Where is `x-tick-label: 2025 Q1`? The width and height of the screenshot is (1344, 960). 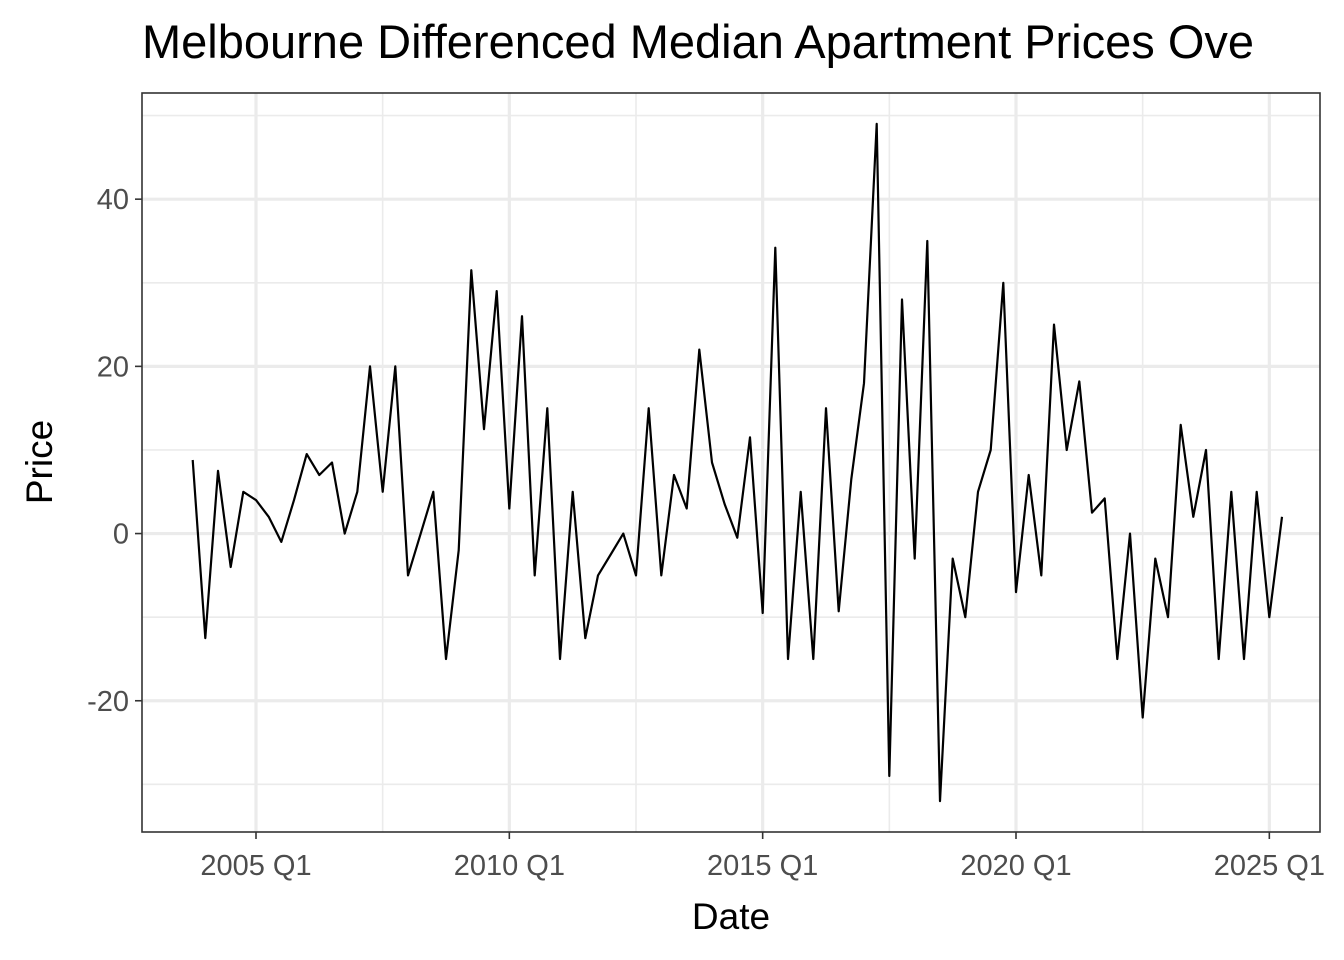 x-tick-label: 2025 Q1 is located at coordinates (1269, 866).